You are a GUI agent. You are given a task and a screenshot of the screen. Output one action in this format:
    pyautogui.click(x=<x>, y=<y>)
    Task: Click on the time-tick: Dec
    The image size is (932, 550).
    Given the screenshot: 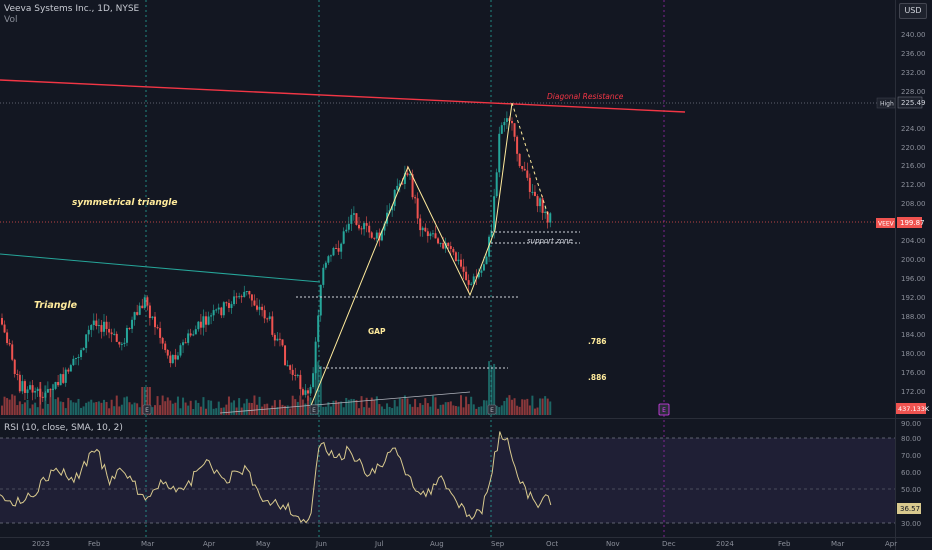 What is the action you would take?
    pyautogui.click(x=669, y=544)
    